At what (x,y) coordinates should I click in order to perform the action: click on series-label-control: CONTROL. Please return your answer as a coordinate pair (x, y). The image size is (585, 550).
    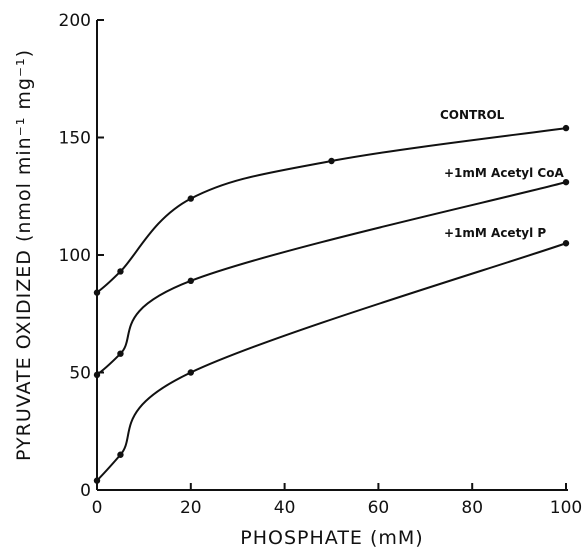
    Looking at the image, I should click on (472, 115).